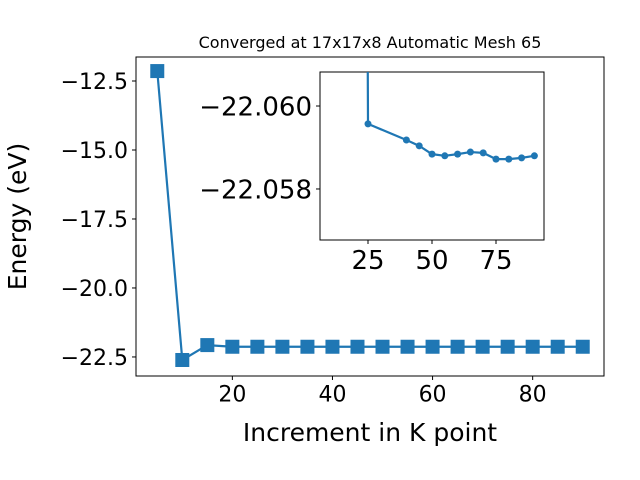  What do you see at coordinates (94, 289) in the screenshot?
I see `y-tick-label: −20.0` at bounding box center [94, 289].